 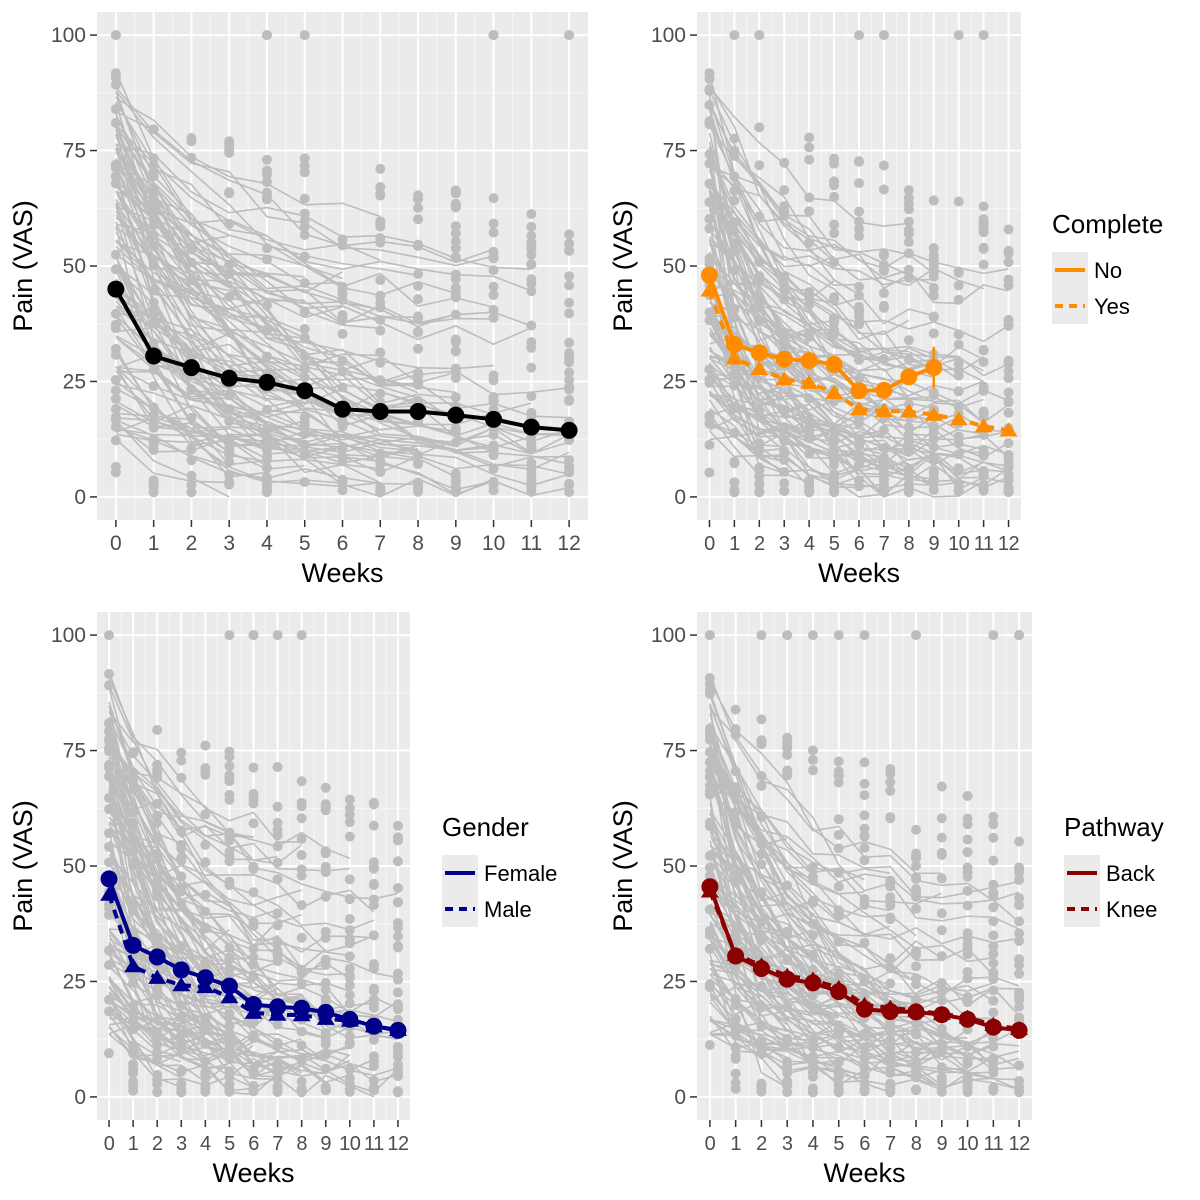 What do you see at coordinates (325, 1144) in the screenshot?
I see `x-tick-label: 9` at bounding box center [325, 1144].